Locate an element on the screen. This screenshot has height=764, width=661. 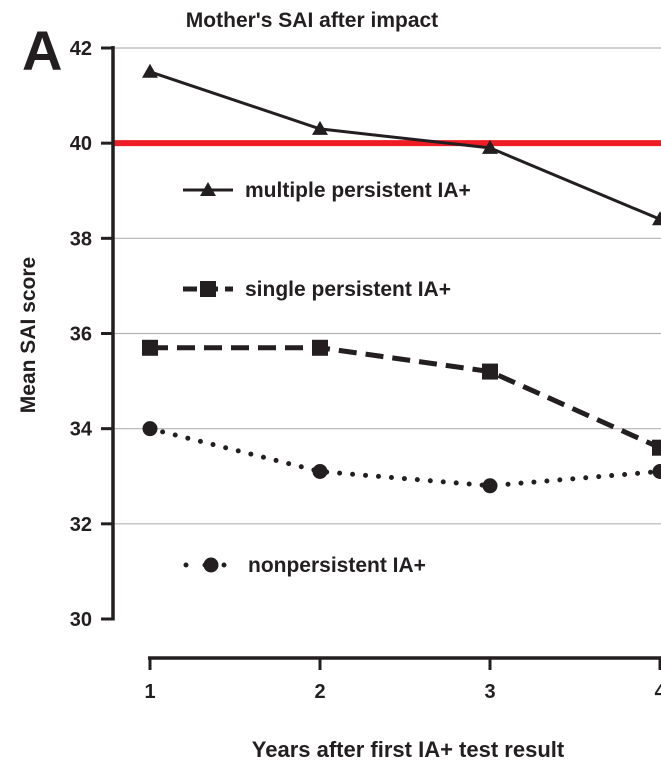
legend-marker-triangle is located at coordinates (208, 189).